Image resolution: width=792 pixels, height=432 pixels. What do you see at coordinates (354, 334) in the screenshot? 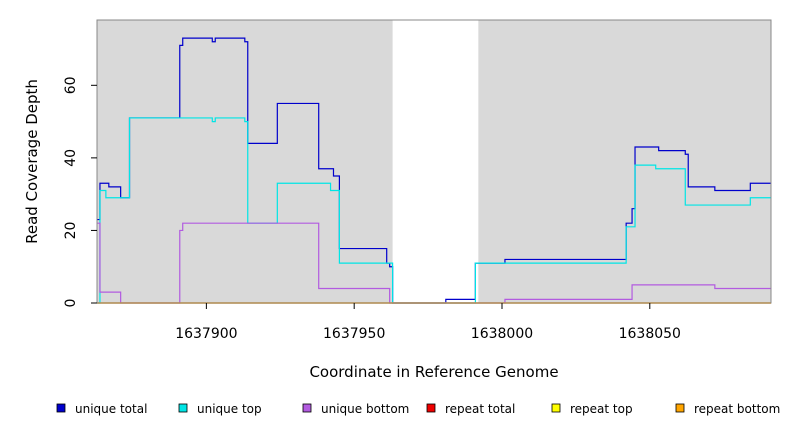
I see `x-tick-label: 1637950` at bounding box center [354, 334].